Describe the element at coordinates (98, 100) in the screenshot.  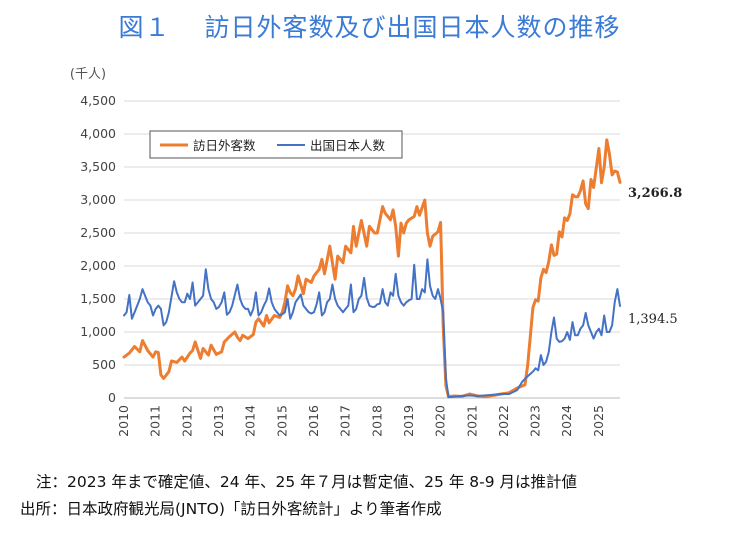
I see `y-tick-label: 4,500` at that location.